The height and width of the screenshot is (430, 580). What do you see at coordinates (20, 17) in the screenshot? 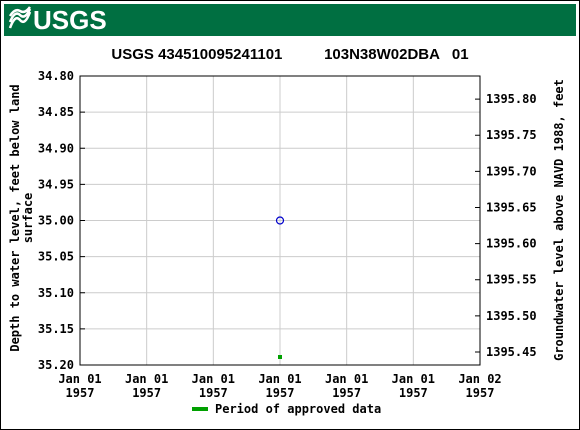
I see `logo-icon` at bounding box center [20, 17].